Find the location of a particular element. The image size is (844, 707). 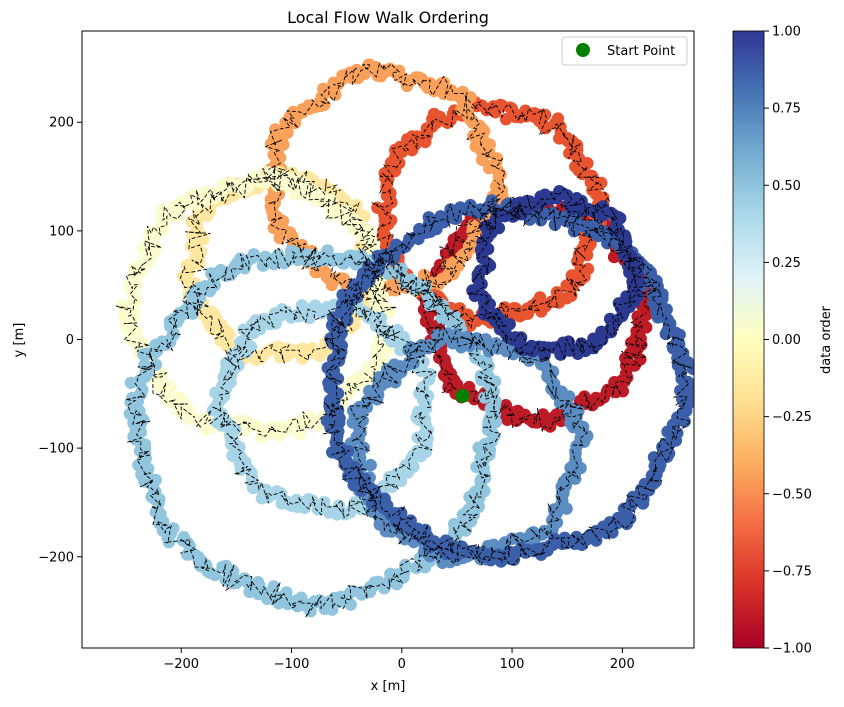

x-axis-label: x [m] is located at coordinates (388, 686).